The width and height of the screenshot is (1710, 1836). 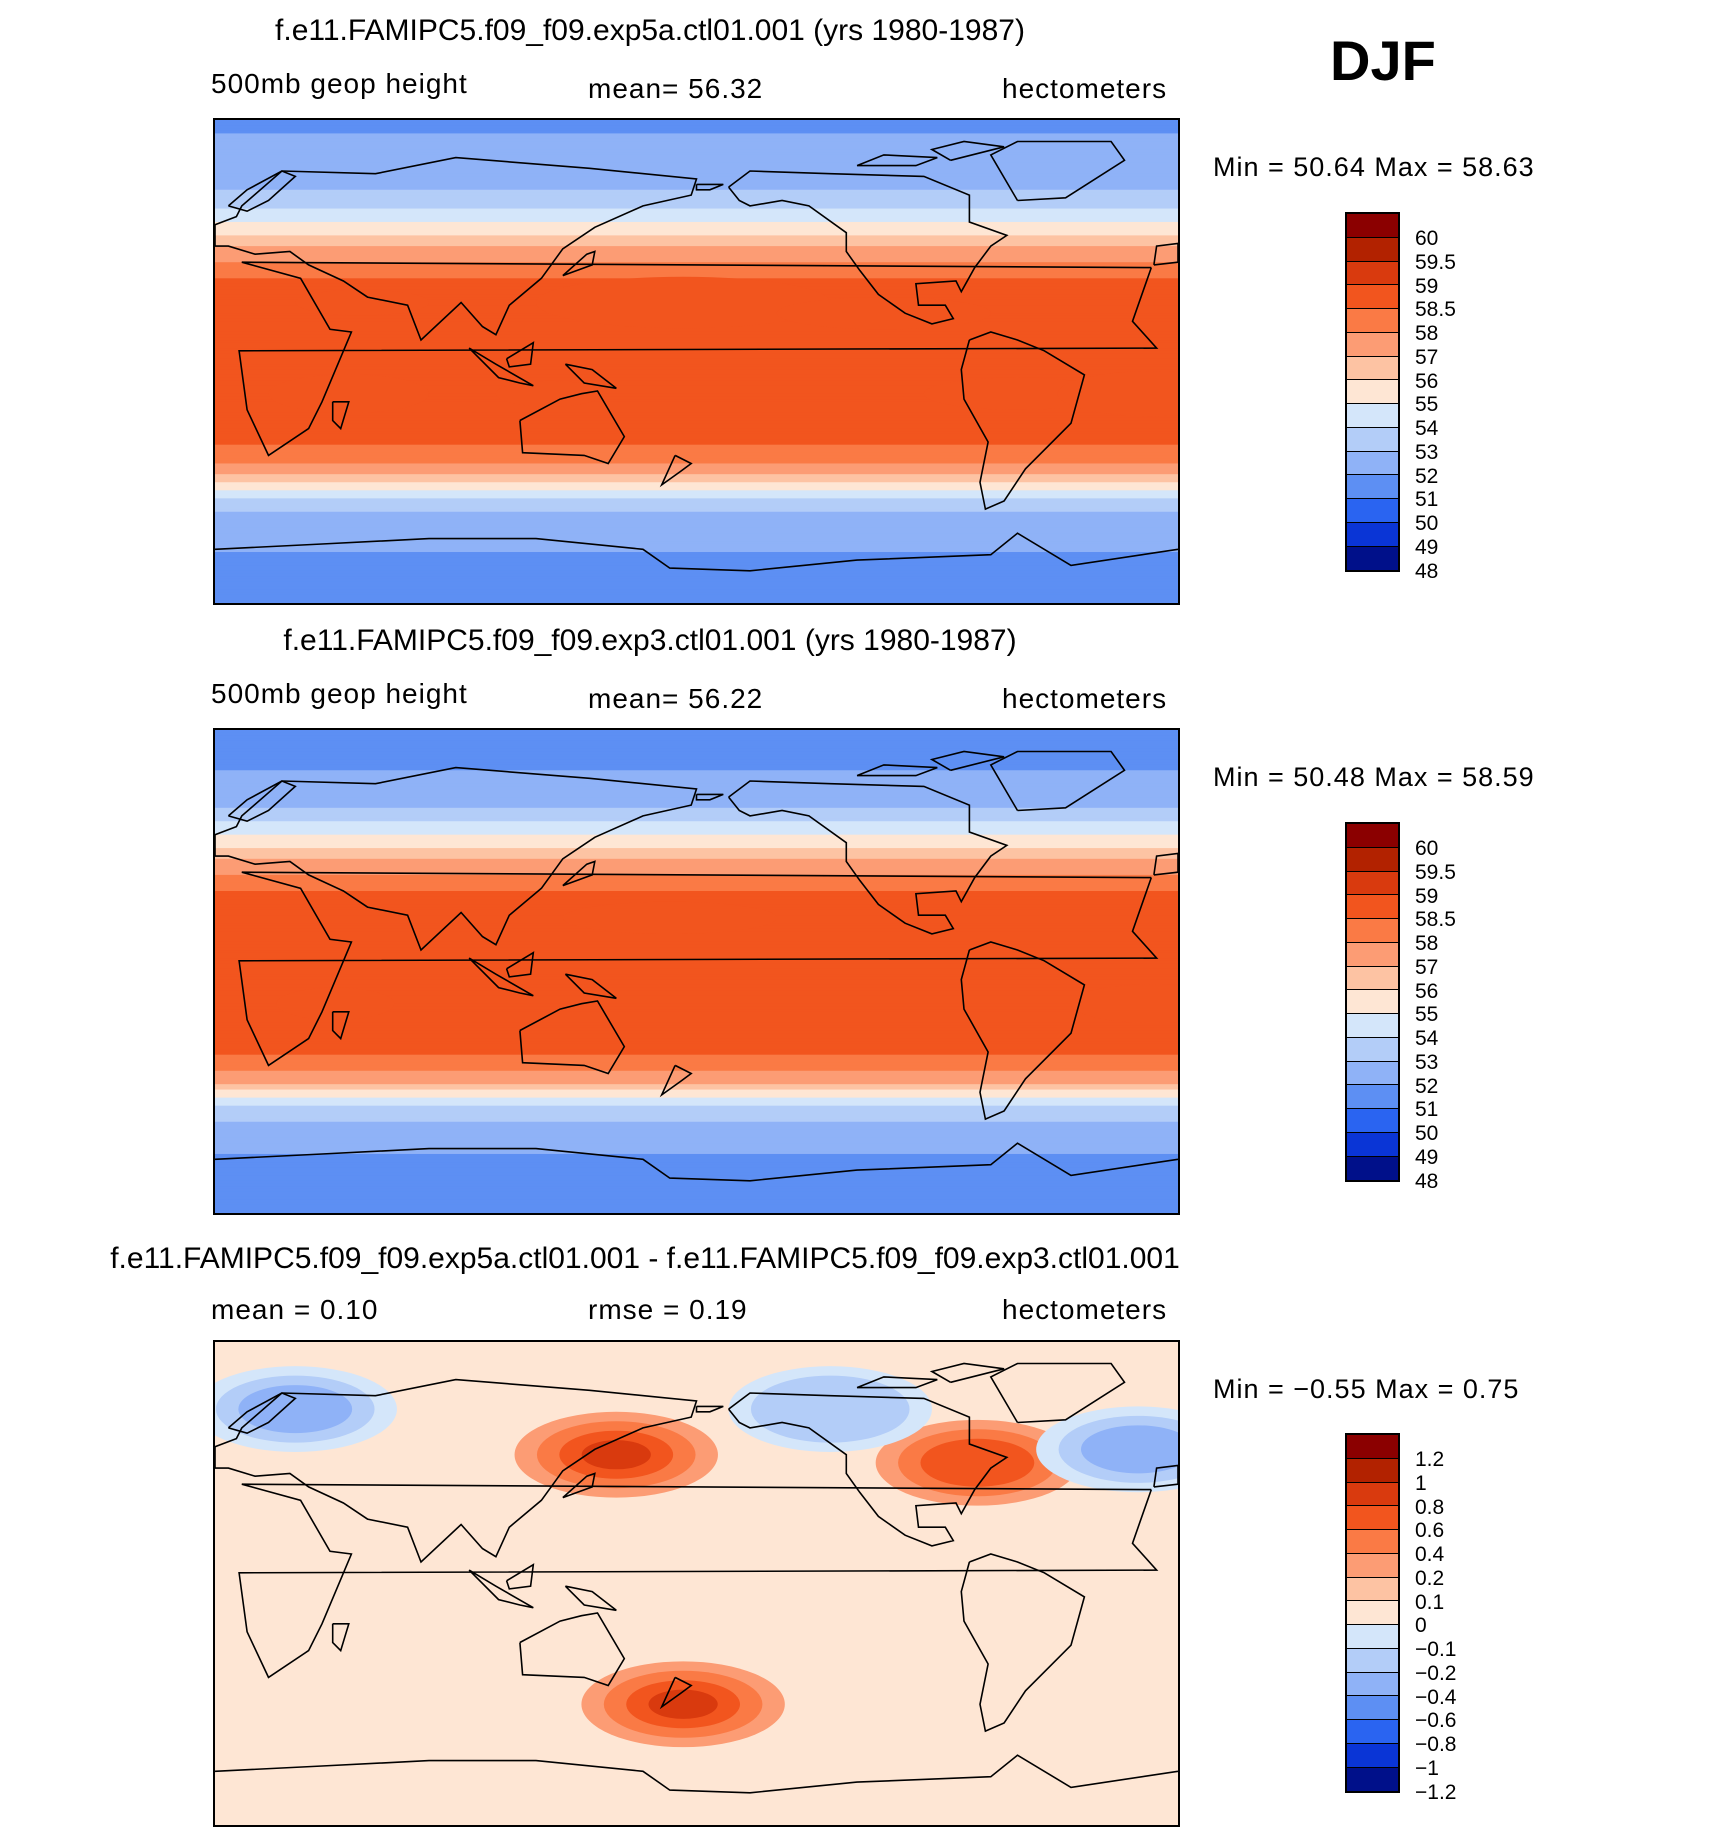 What do you see at coordinates (696, 1150) in the screenshot?
I see `band-lat--66` at bounding box center [696, 1150].